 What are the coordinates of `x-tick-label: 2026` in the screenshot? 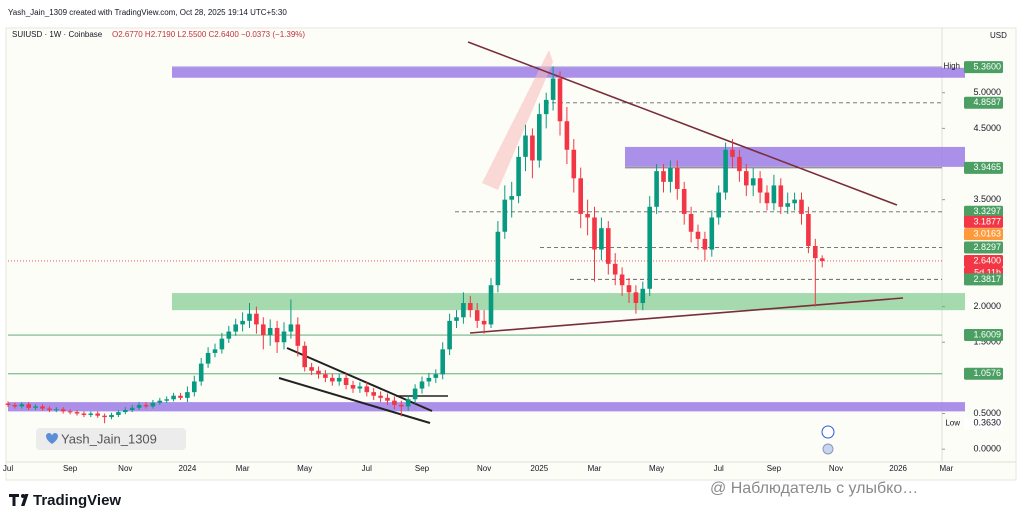 It's located at (898, 468).